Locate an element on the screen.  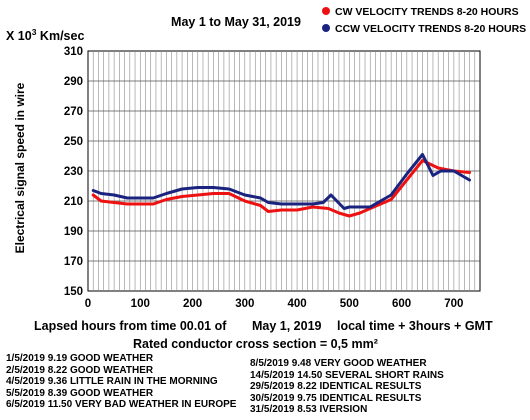
note-item: 14/5/2019 14.50 SEVERAL SHORT RAINS is located at coordinates (347, 375).